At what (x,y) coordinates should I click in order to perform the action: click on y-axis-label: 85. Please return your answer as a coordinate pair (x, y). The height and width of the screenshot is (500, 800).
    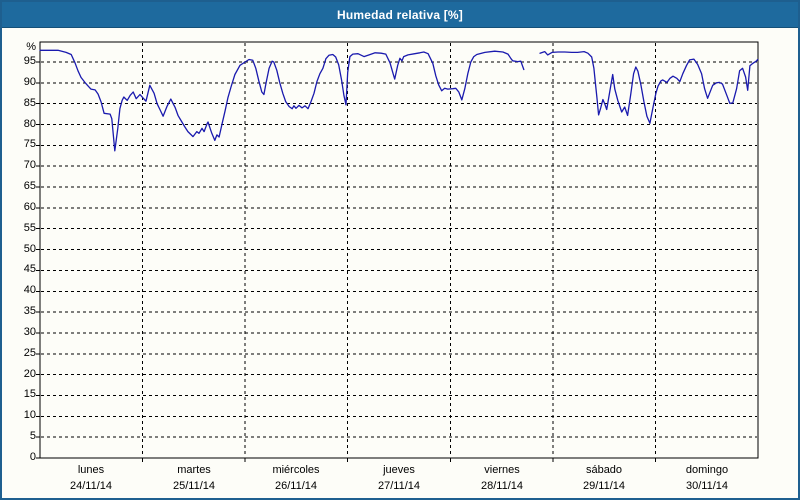
    Looking at the image, I should click on (29, 103).